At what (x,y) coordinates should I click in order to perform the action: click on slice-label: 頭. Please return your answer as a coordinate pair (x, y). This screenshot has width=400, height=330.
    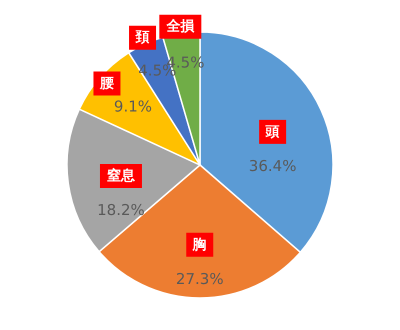
    Looking at the image, I should click on (272, 132).